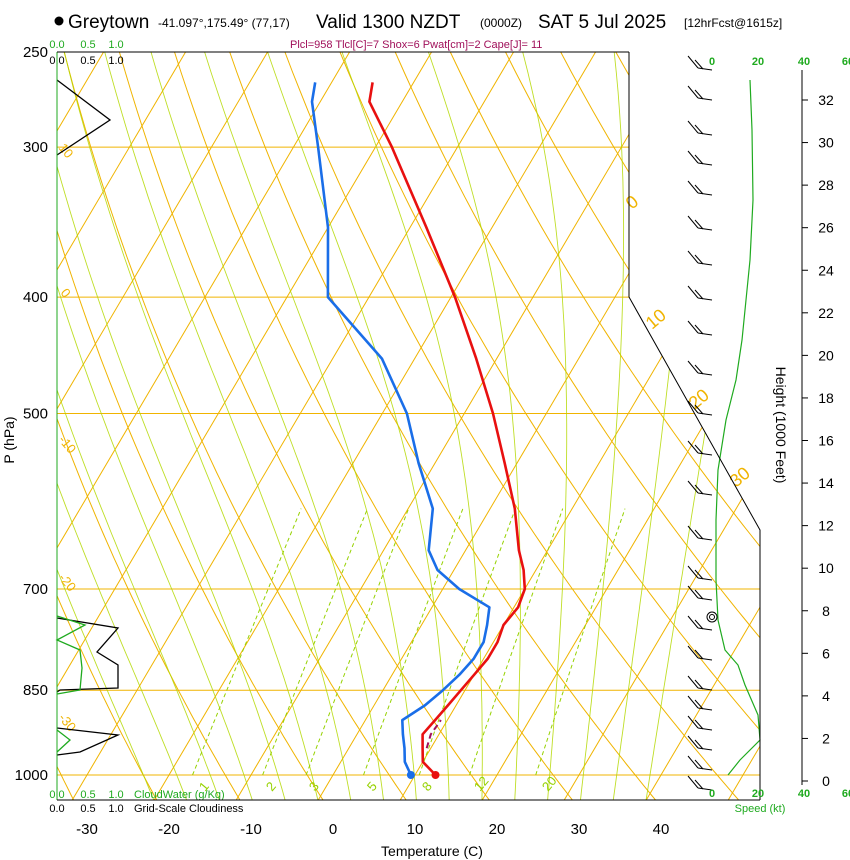  What do you see at coordinates (549, 783) in the screenshot?
I see `mixing-ratio-label: 20` at bounding box center [549, 783].